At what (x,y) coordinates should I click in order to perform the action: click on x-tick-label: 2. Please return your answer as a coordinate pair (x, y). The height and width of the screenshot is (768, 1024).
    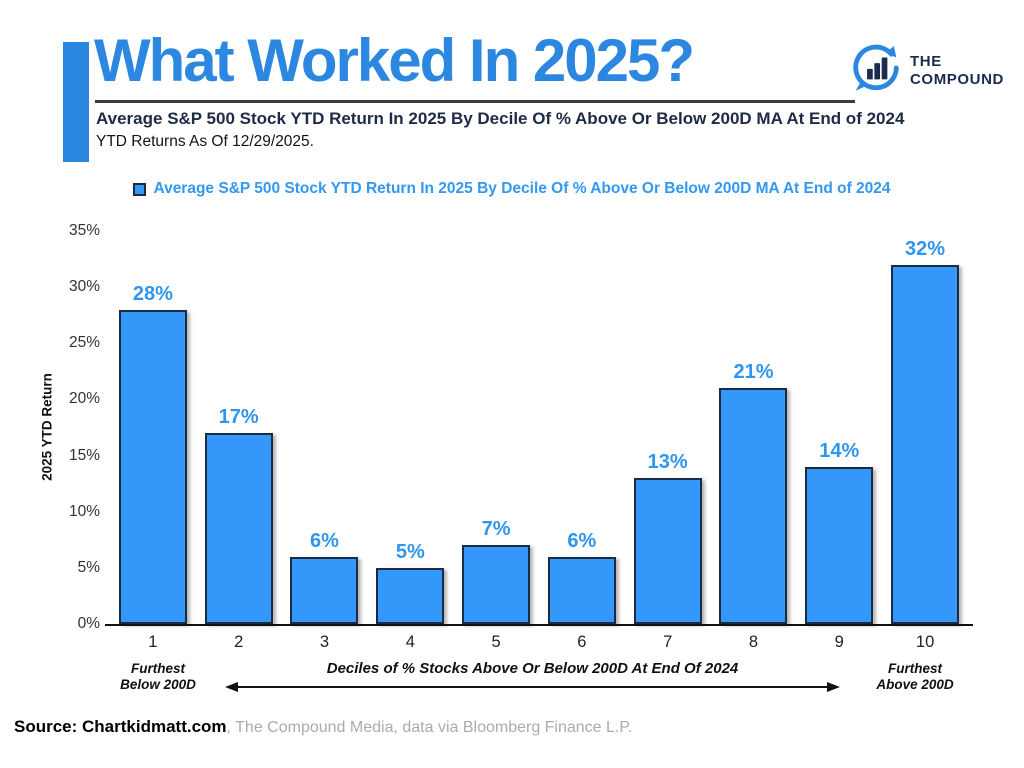
    Looking at the image, I should click on (239, 642).